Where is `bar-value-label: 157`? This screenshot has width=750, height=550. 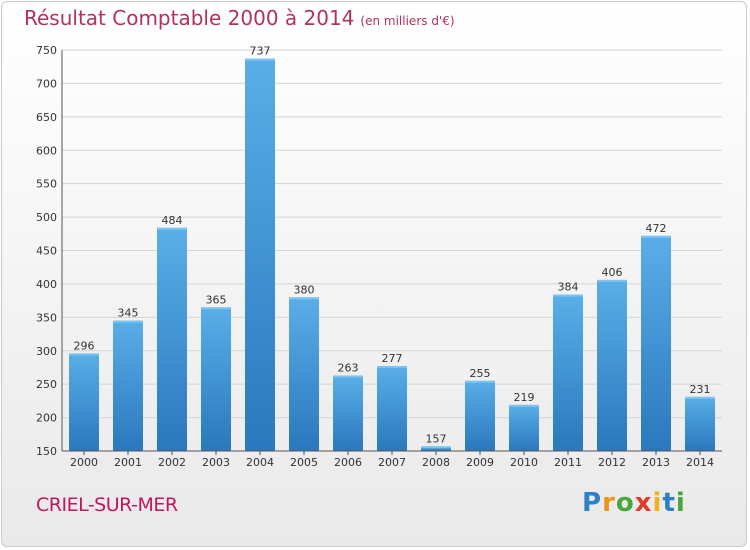
bar-value-label: 157 is located at coordinates (436, 438).